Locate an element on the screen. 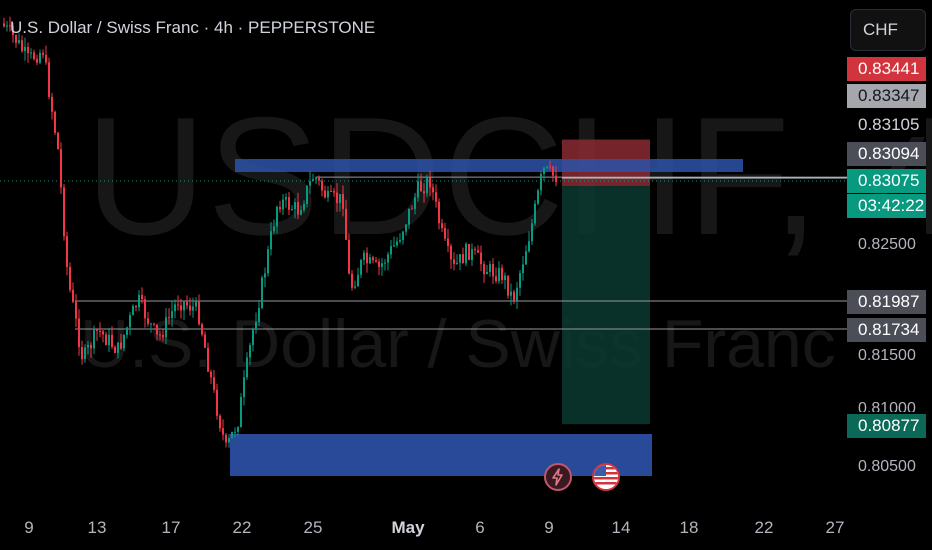 The image size is (932, 550). date-label-month: May is located at coordinates (408, 527).